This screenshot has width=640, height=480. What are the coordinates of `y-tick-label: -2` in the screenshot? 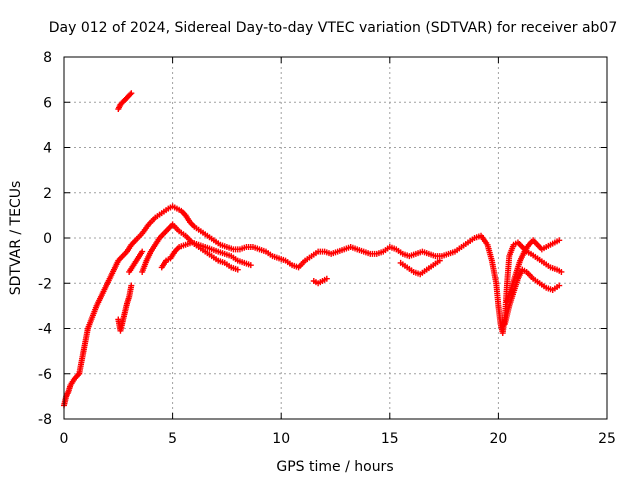 It's located at (45, 284).